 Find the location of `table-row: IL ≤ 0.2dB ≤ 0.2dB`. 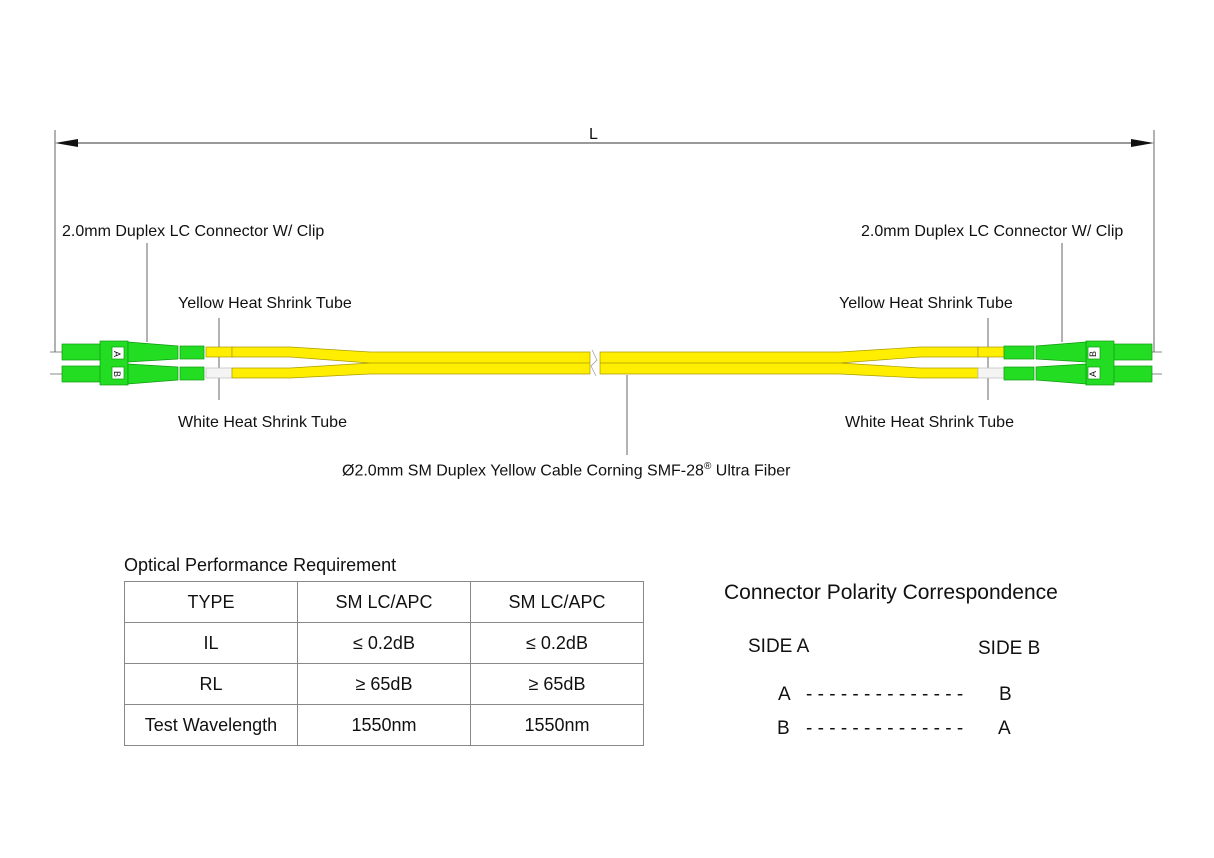

table-row: IL ≤ 0.2dB ≤ 0.2dB is located at coordinates (384, 643).